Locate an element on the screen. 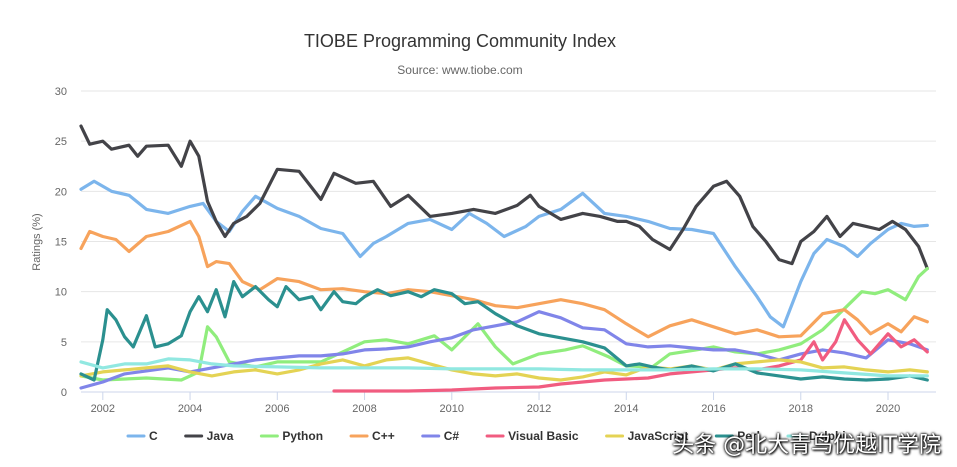  x-tick-label: 2018 is located at coordinates (801, 409).